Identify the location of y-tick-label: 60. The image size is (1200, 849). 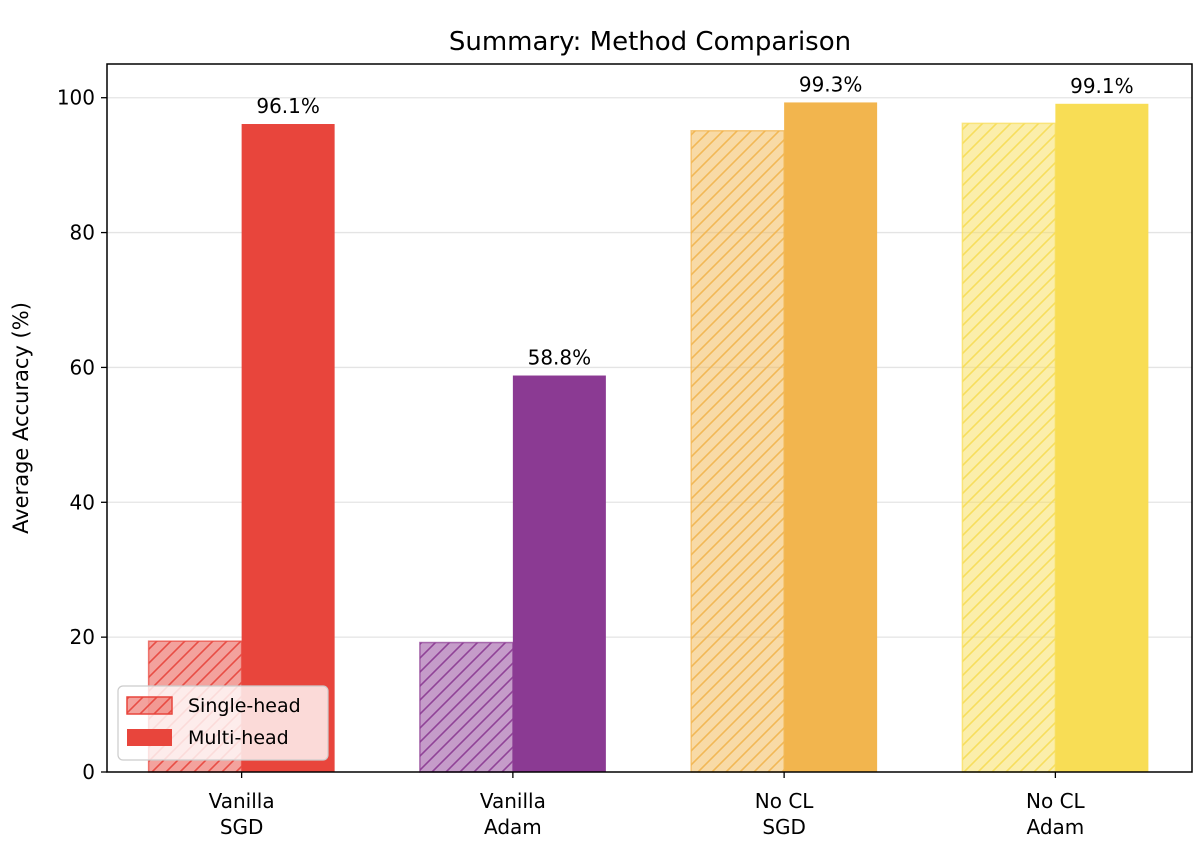
(82, 367).